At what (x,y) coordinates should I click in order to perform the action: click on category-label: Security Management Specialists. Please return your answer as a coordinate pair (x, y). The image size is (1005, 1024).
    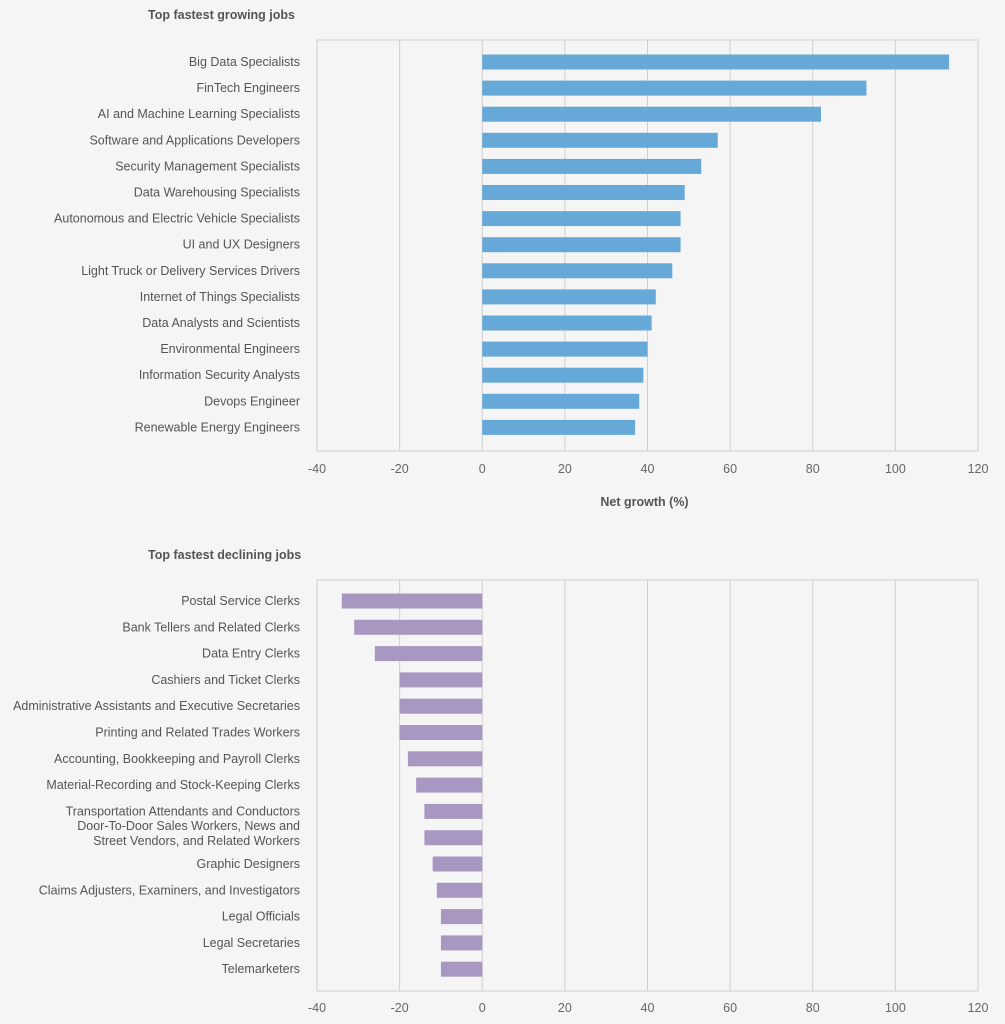
    Looking at the image, I should click on (207, 166).